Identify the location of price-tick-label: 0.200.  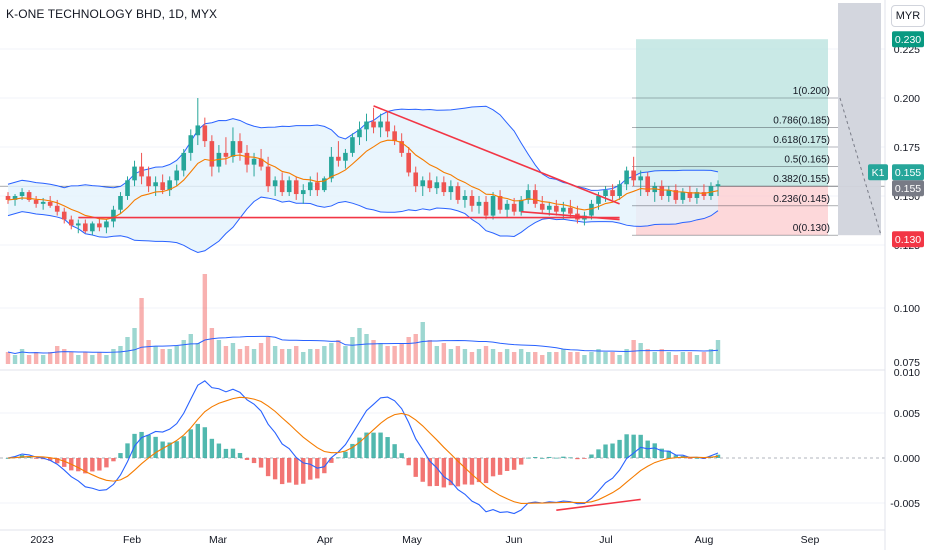
(907, 99).